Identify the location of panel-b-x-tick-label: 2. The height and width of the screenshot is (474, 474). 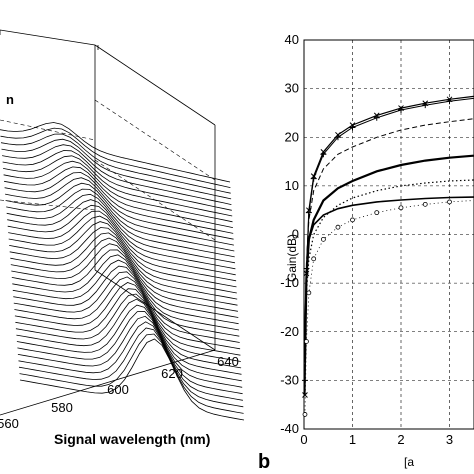
(400, 439).